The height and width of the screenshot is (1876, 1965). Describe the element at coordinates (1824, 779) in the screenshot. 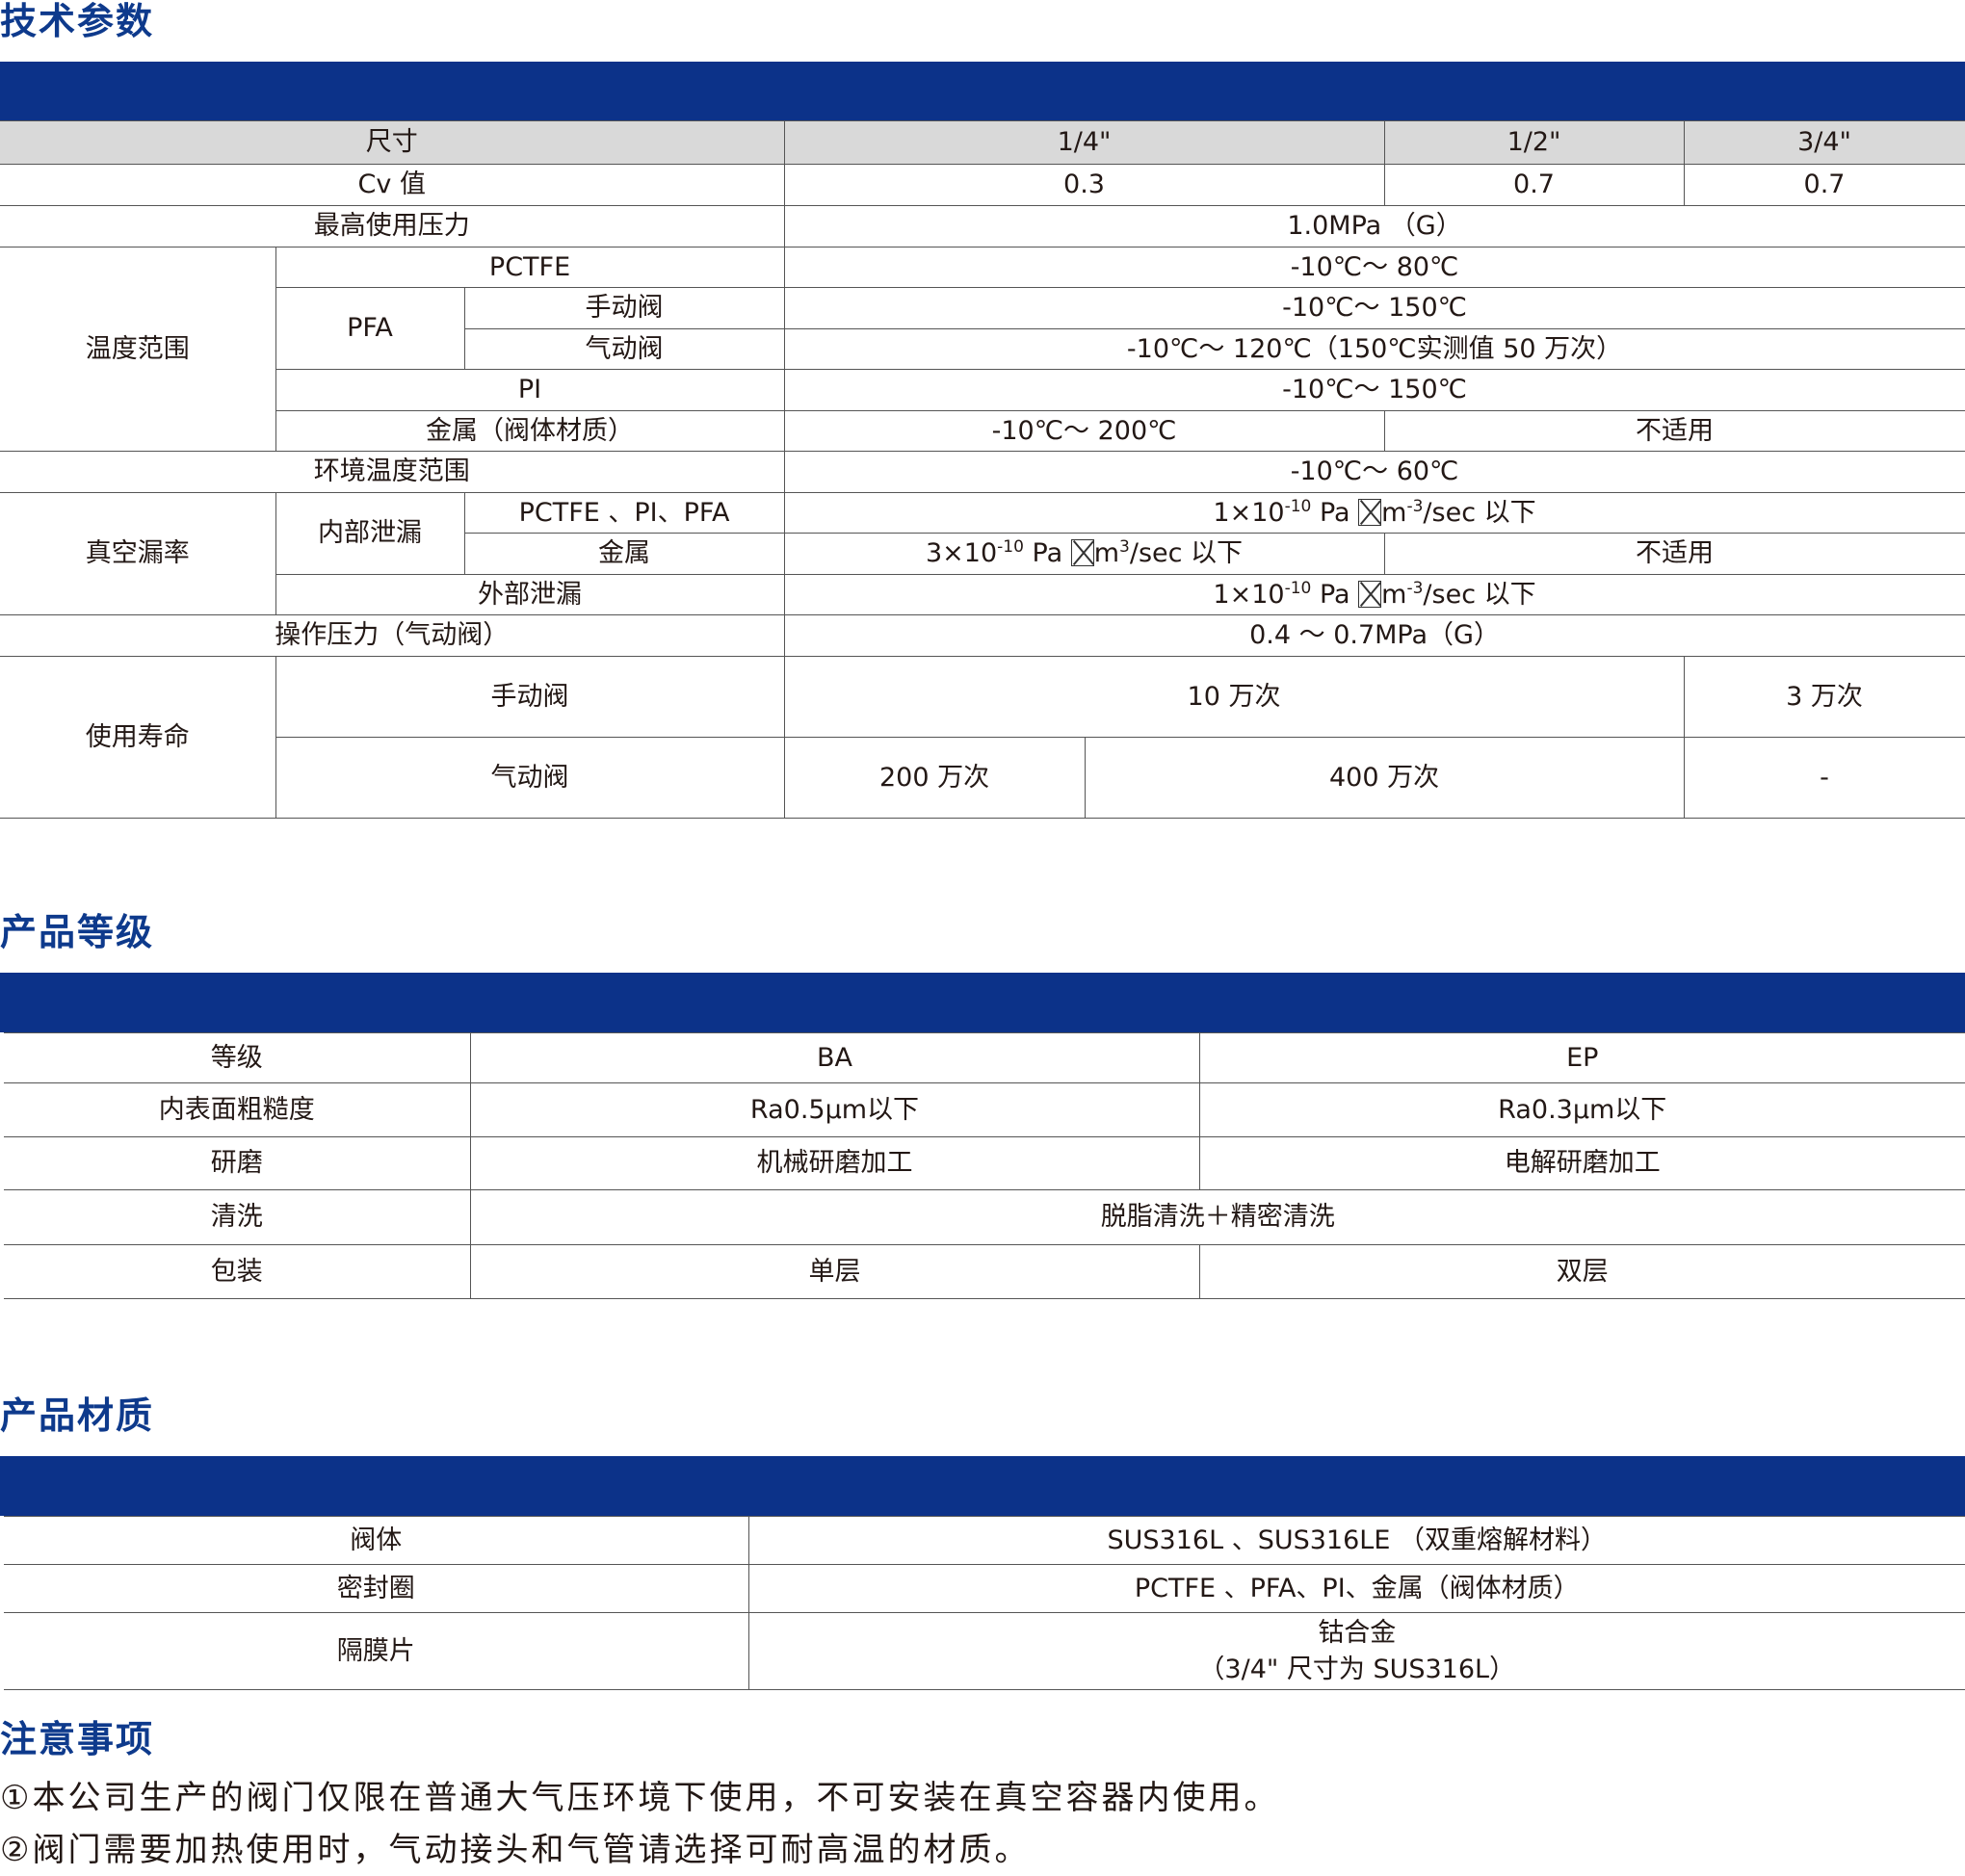

I see `life-pneu-c: -` at that location.